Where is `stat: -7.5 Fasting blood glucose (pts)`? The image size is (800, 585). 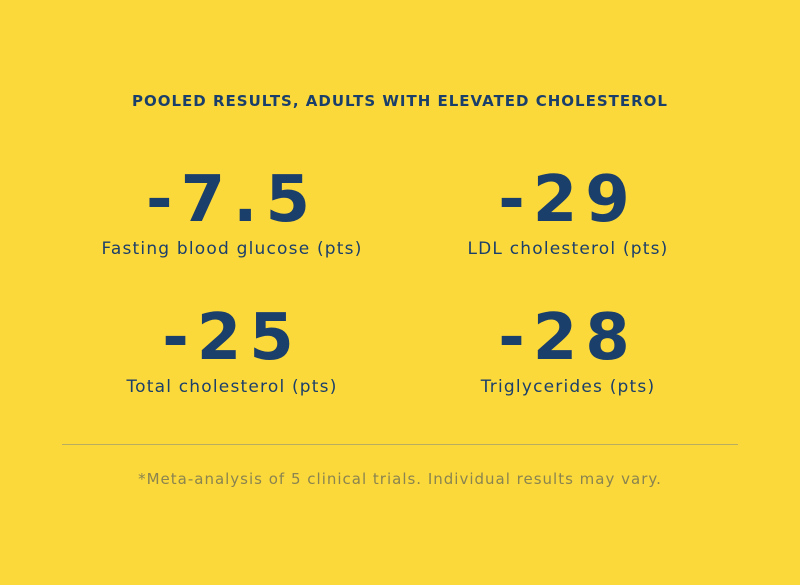 stat: -7.5 Fasting blood glucose (pts) is located at coordinates (232, 212).